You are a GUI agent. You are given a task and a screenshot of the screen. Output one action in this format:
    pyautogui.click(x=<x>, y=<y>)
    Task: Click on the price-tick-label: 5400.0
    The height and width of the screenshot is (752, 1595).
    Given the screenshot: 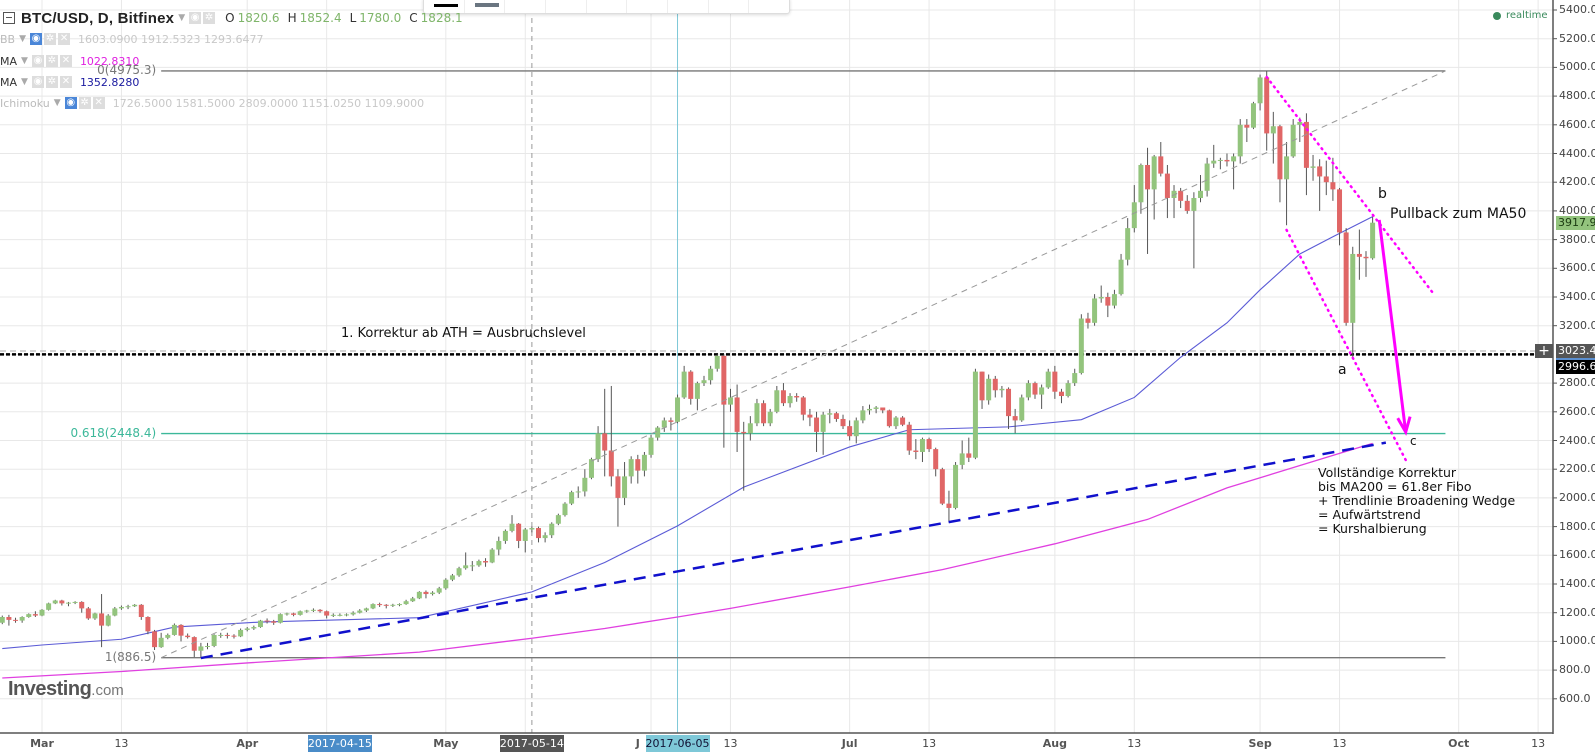 What is the action you would take?
    pyautogui.click(x=1577, y=9)
    